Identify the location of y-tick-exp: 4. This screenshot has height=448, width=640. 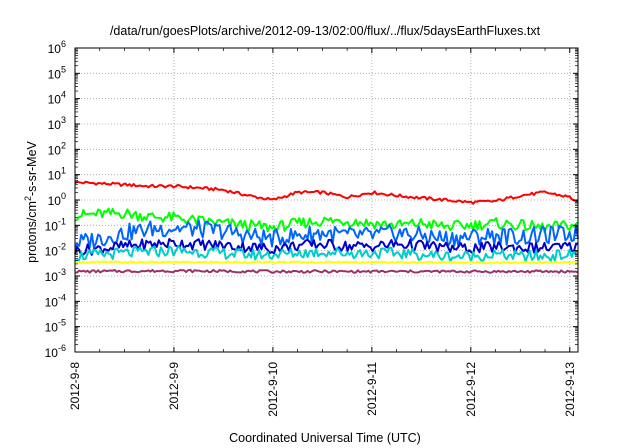
(63, 95).